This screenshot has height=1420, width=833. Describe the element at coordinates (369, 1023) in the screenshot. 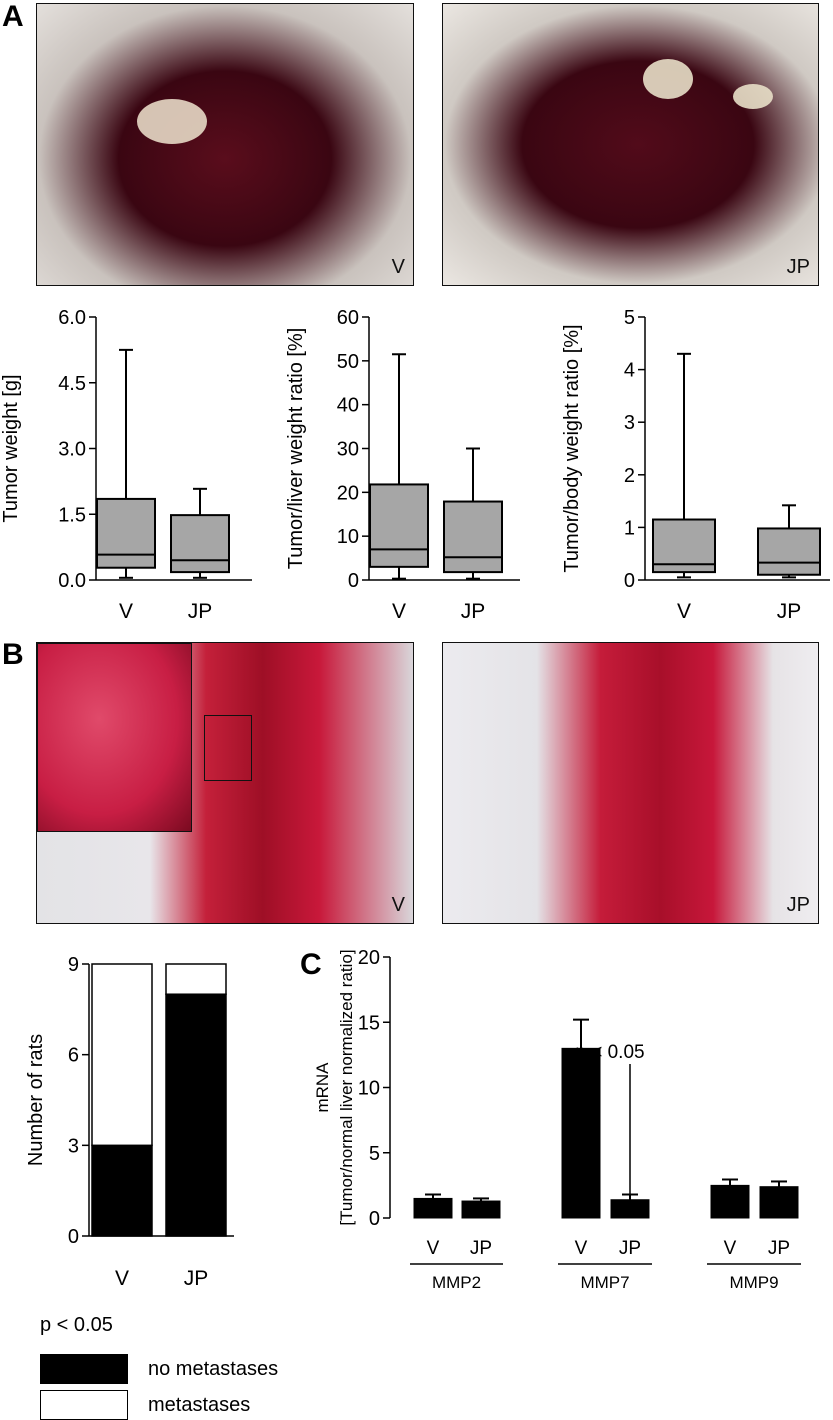

I see `y-tick-label: 15` at that location.